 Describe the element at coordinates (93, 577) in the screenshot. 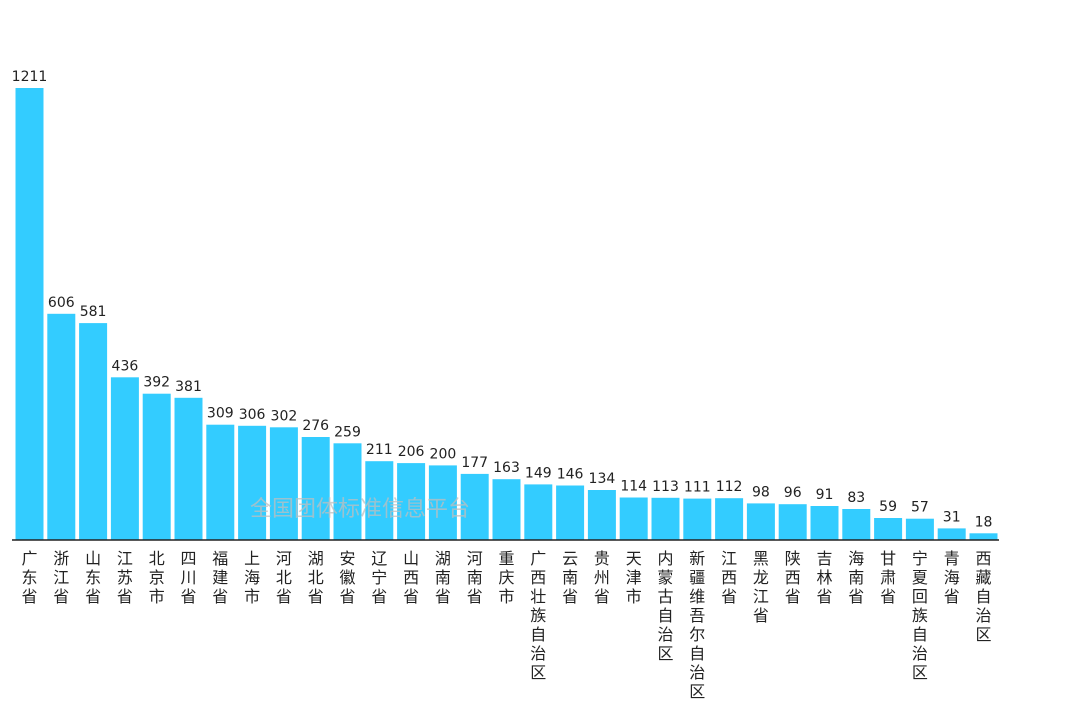

I see `category-label-2: 山东省` at that location.